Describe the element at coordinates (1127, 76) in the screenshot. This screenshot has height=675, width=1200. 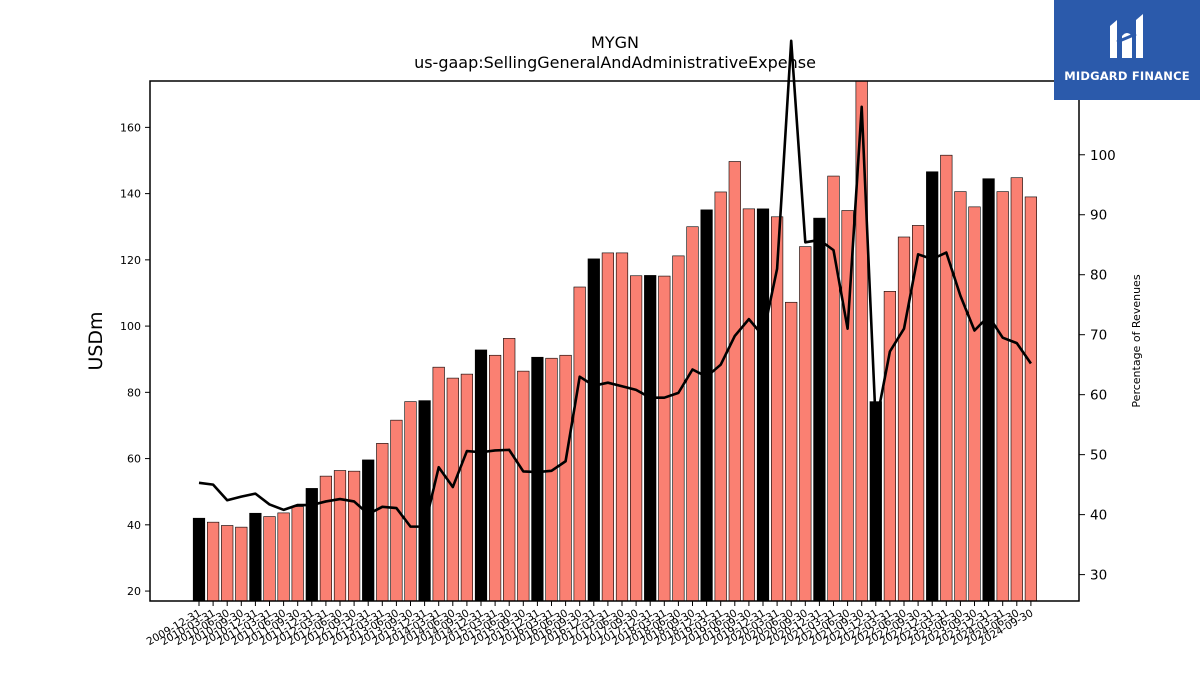
I see `brand-name: MIDGARD FINANCE` at that location.